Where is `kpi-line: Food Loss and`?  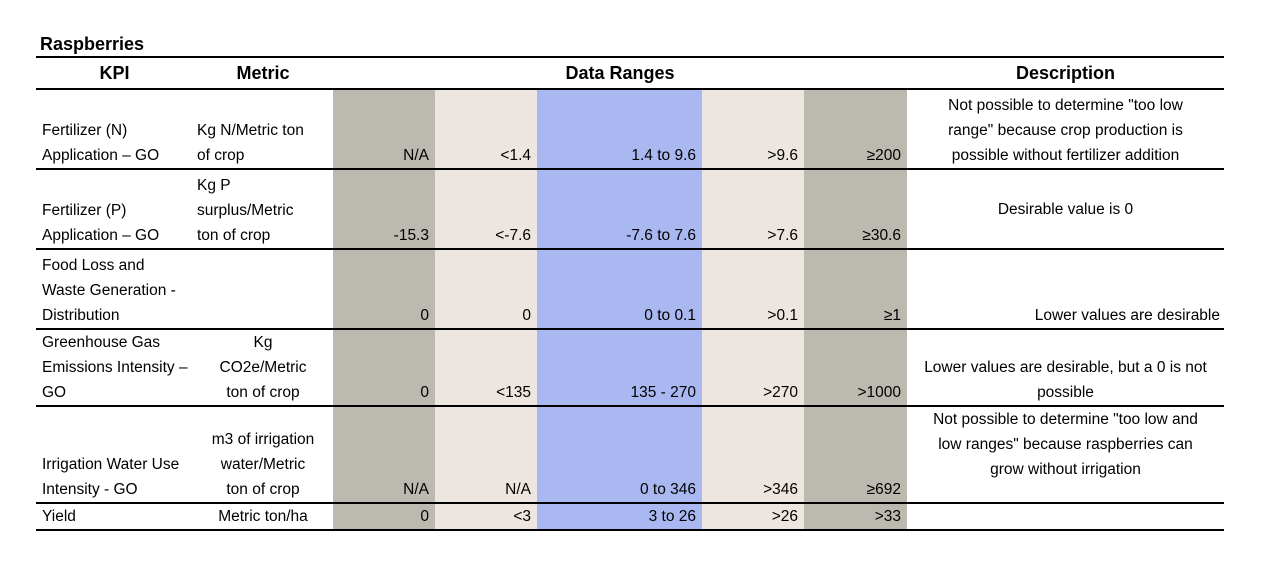 kpi-line: Food Loss and is located at coordinates (93, 265).